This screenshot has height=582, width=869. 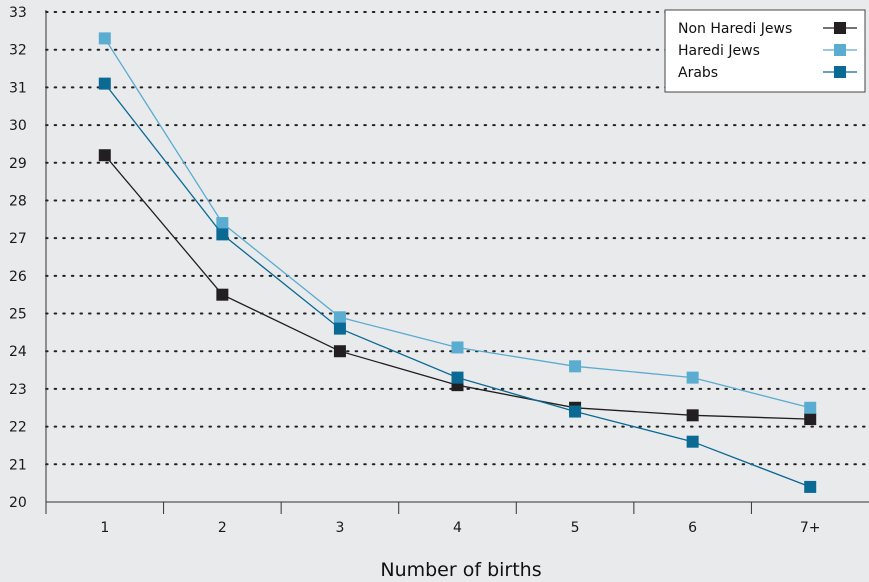 What do you see at coordinates (339, 528) in the screenshot?
I see `x-tick-label: 3` at bounding box center [339, 528].